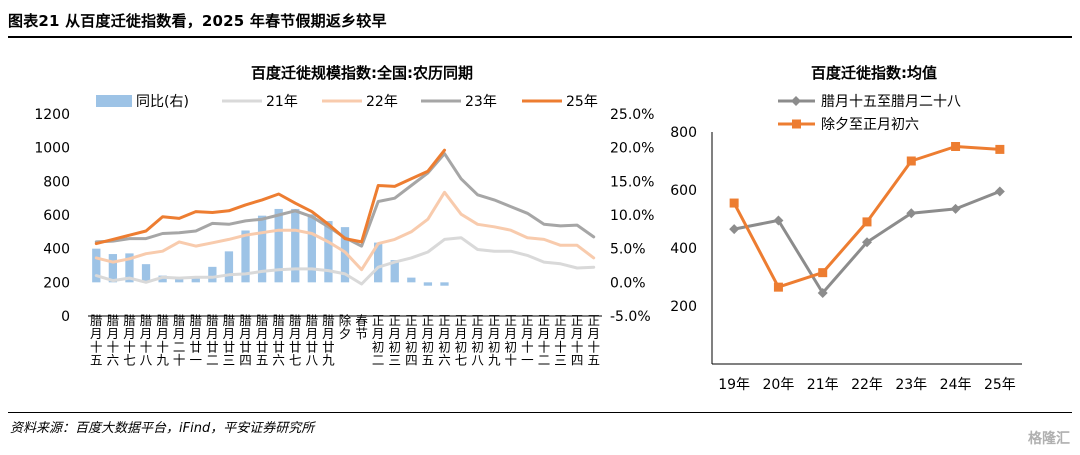  I want to click on x-tick-label: 腊月廿二, so click(212, 340).